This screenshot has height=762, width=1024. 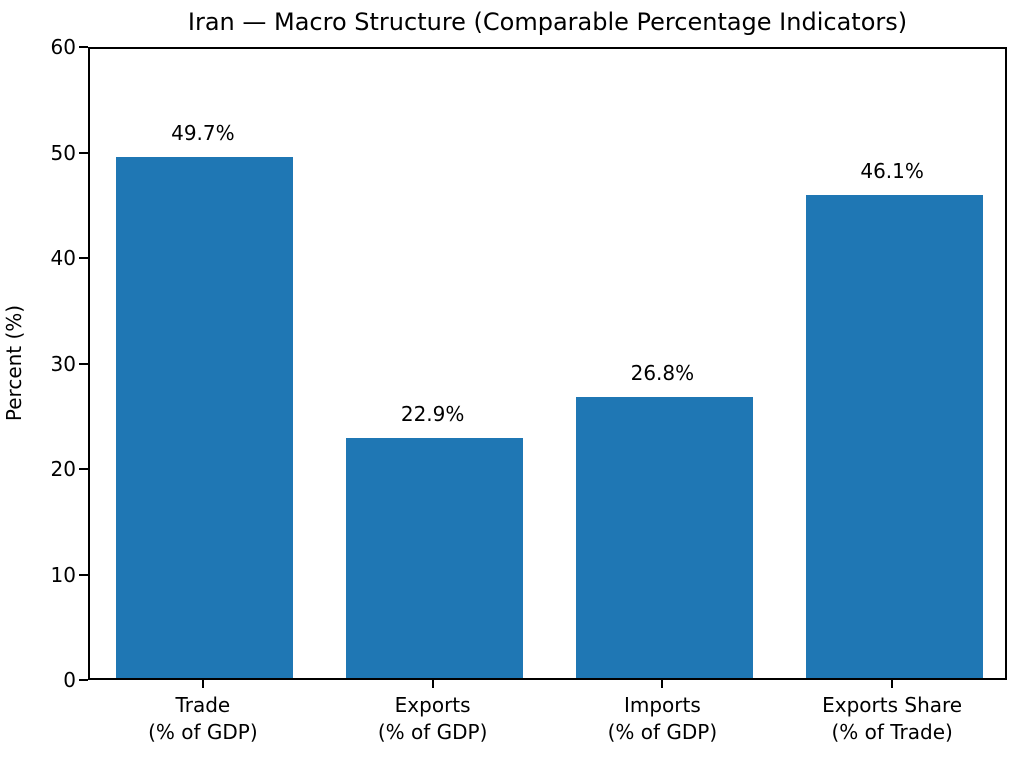 I want to click on y-tick-label: 10, so click(x=63, y=574).